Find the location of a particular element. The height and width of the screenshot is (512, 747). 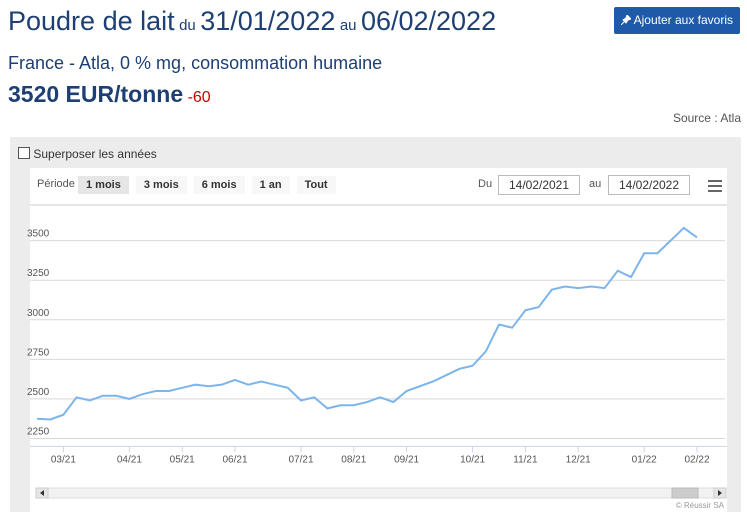

period-button: Tout is located at coordinates (316, 185).